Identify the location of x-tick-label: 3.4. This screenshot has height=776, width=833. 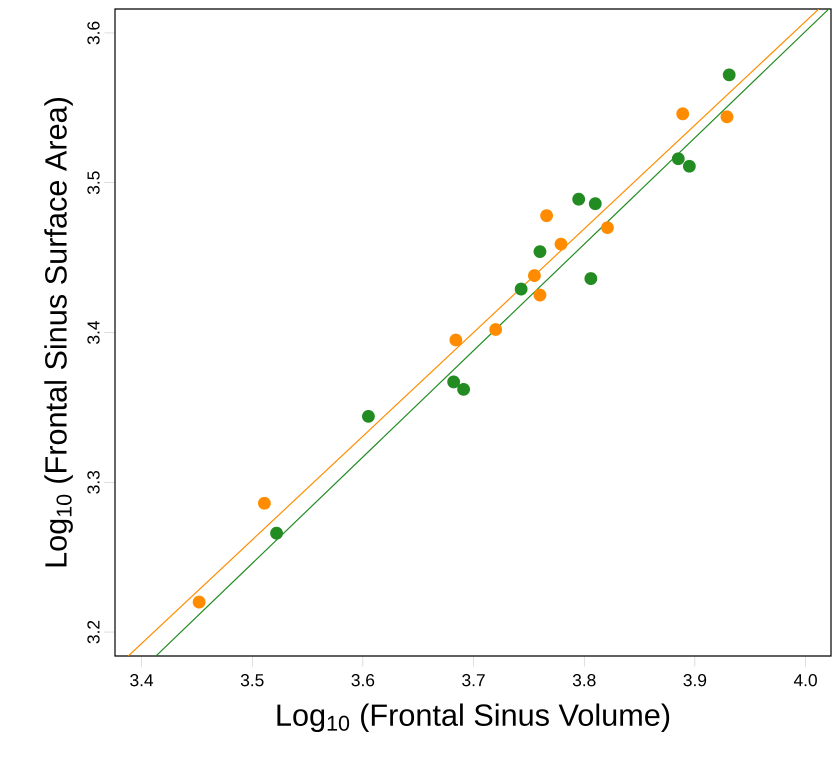
(142, 680).